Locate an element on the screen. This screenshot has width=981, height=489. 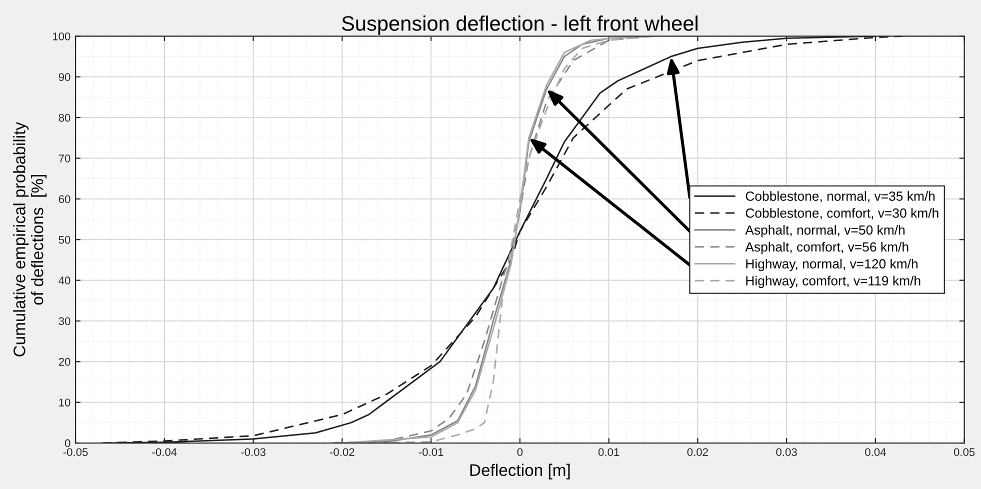
y-tick-label: 40 is located at coordinates (64, 280).